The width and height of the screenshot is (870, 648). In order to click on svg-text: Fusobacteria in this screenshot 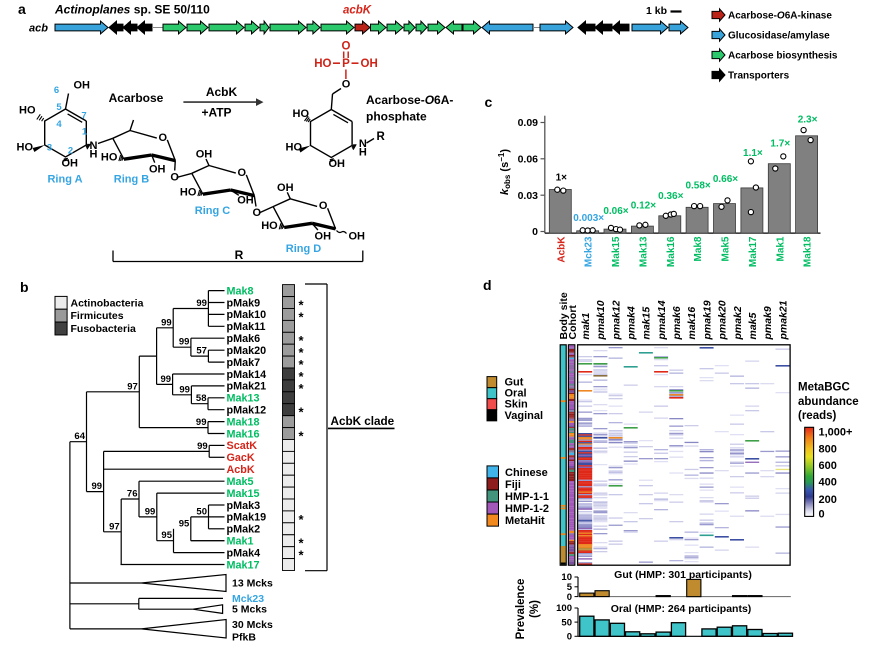, I will do `click(104, 329)`.